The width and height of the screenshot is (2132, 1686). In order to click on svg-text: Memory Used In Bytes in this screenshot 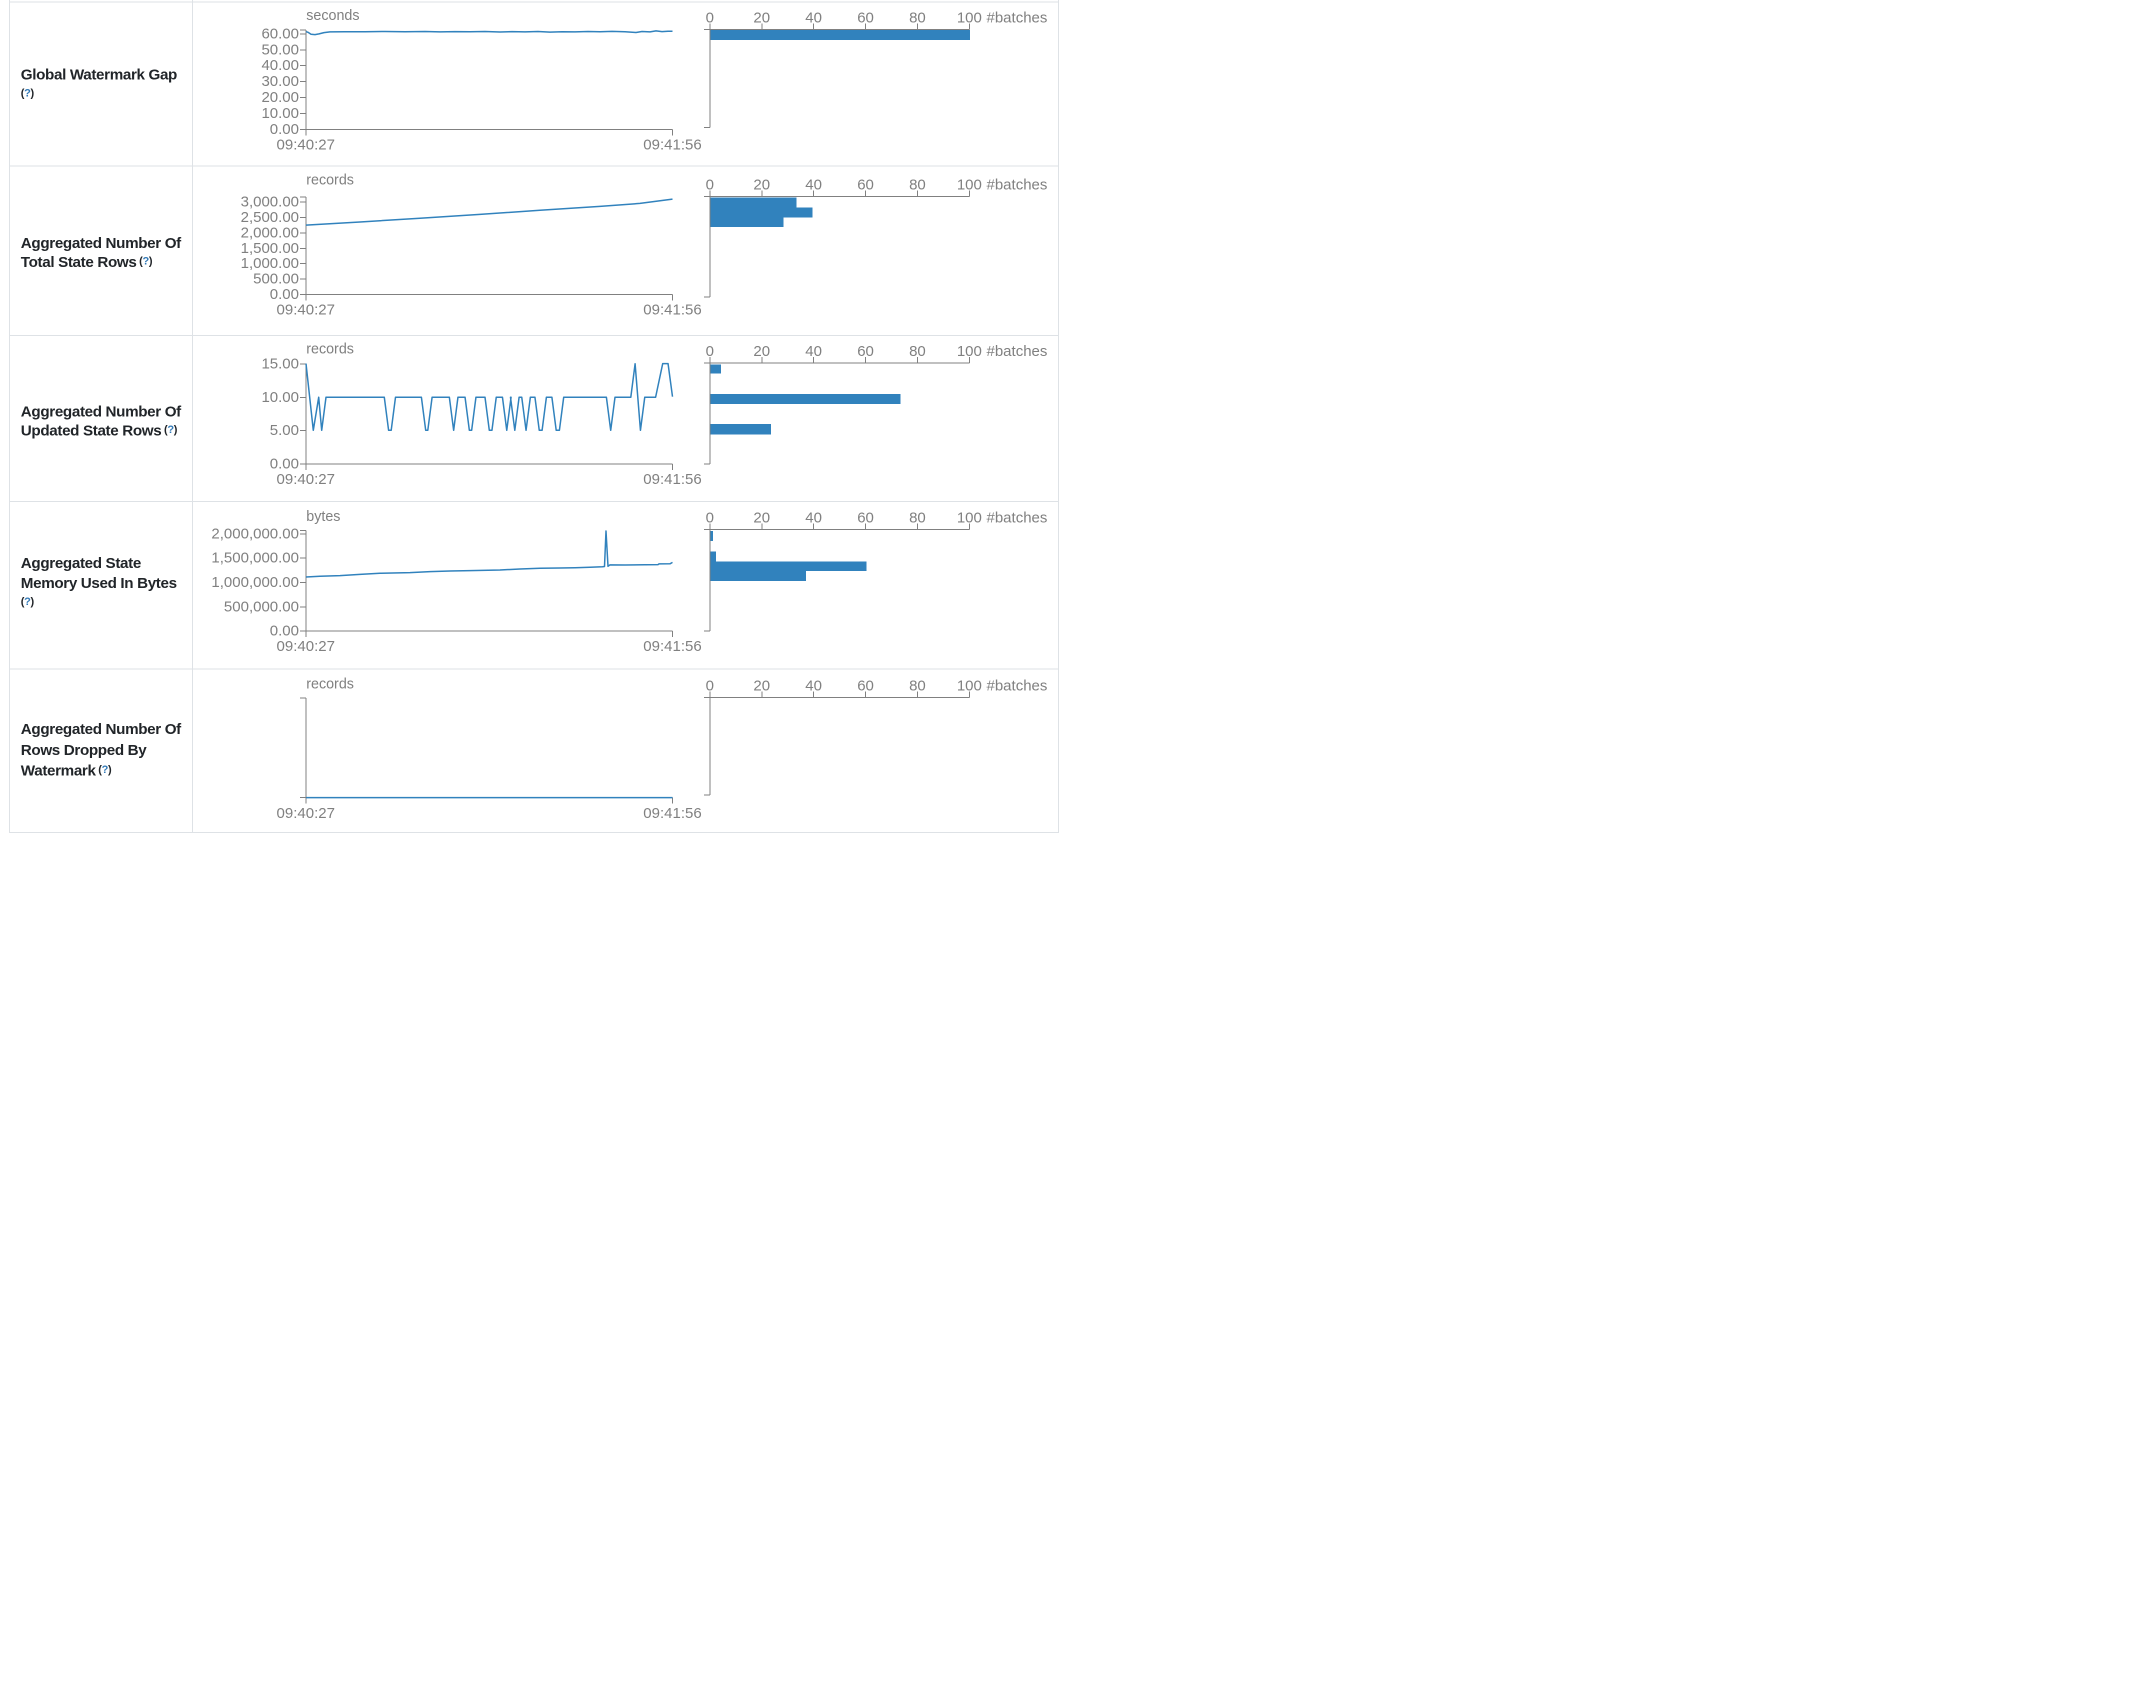, I will do `click(99, 583)`.